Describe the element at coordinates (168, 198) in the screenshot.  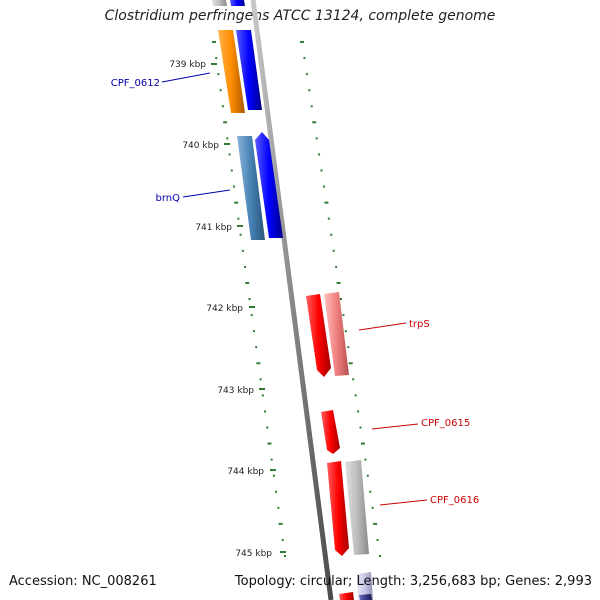
I see `gene-label-brnq: brnQ` at that location.